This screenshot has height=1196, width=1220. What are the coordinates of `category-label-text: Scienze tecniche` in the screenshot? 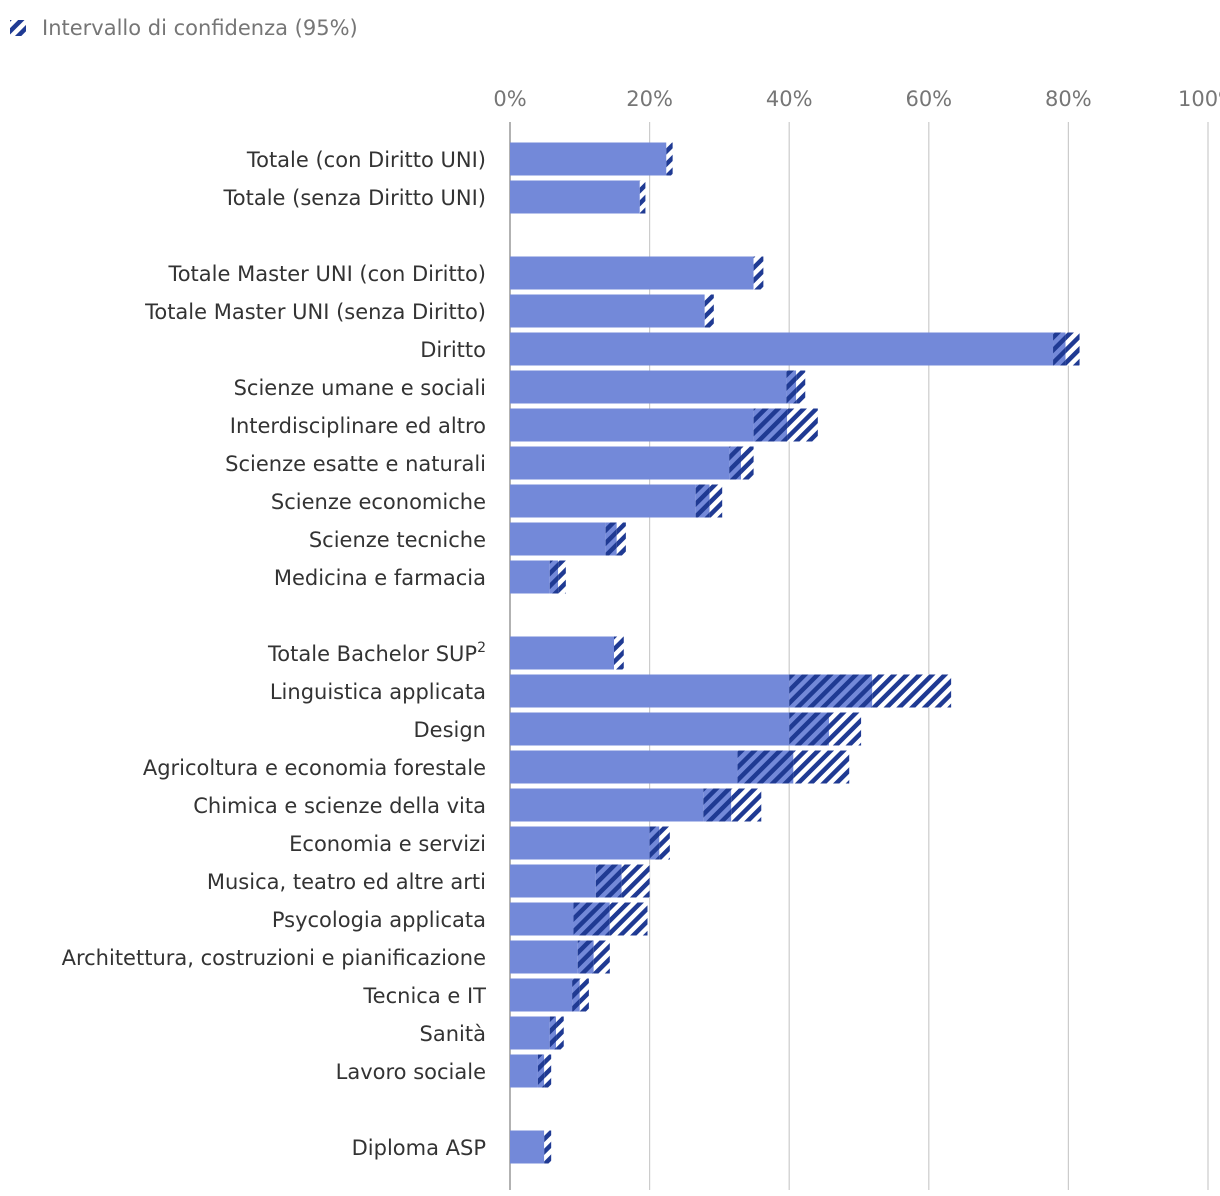 It's located at (397, 540).